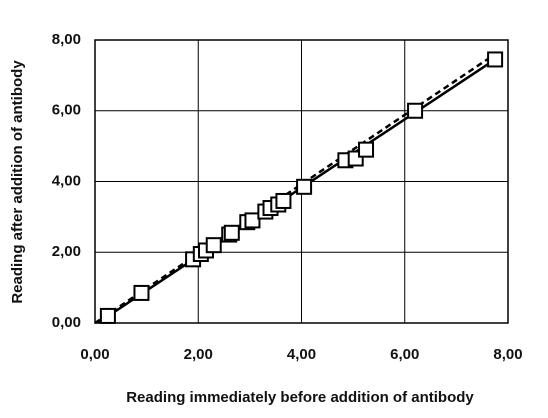 The width and height of the screenshot is (548, 418). Describe the element at coordinates (507, 354) in the screenshot. I see `x-tick-label: 8,00` at that location.